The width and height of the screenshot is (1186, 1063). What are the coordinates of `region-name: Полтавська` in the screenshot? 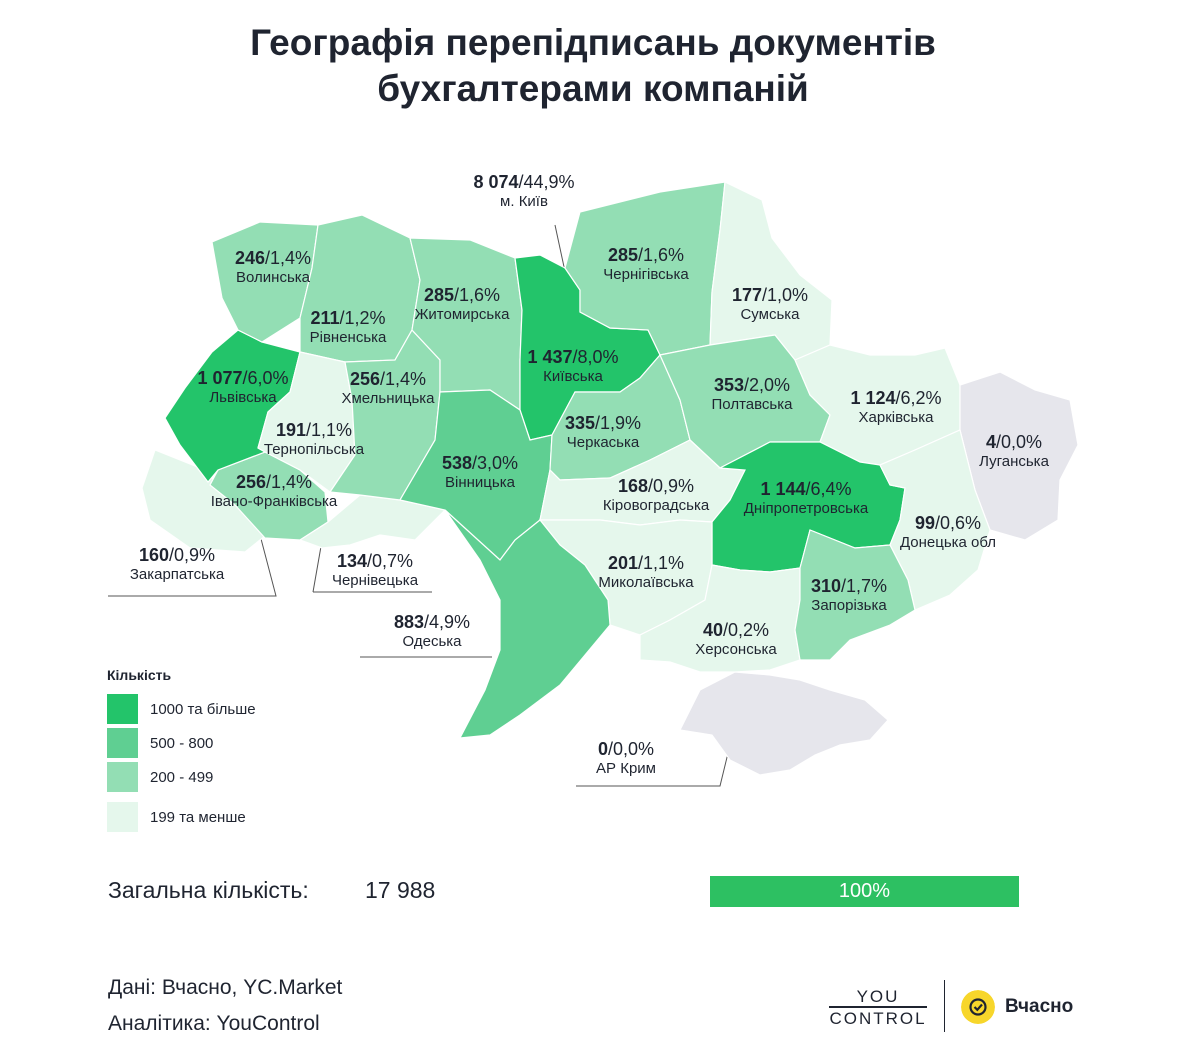 It's located at (752, 404).